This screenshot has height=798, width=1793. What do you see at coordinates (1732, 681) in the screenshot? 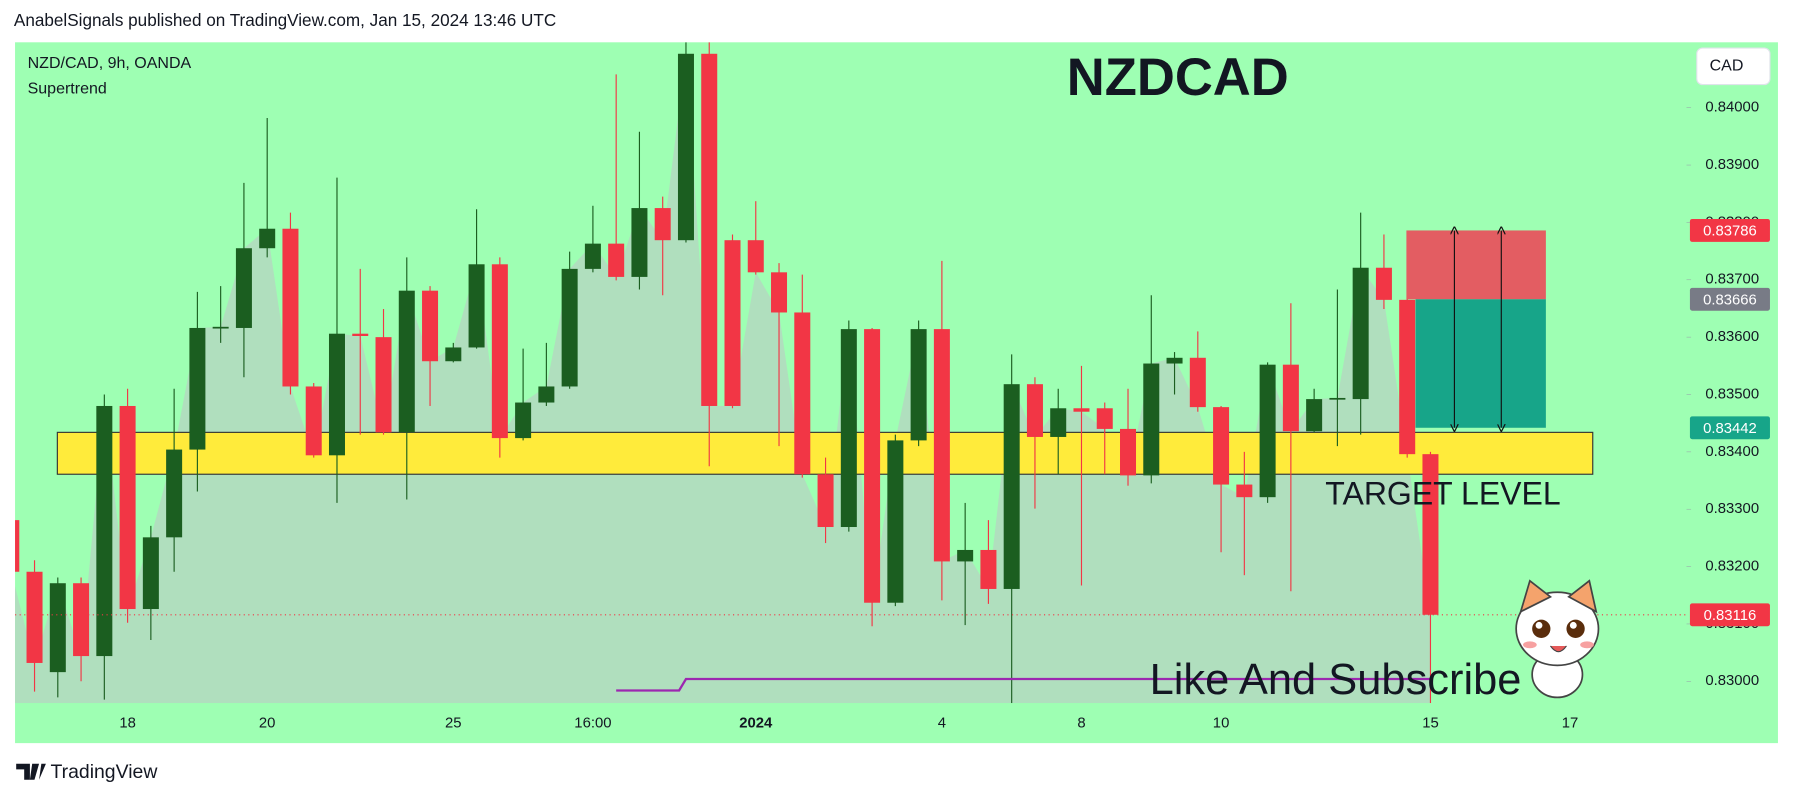
I see `y-tick-label: 0.83000` at bounding box center [1732, 681].